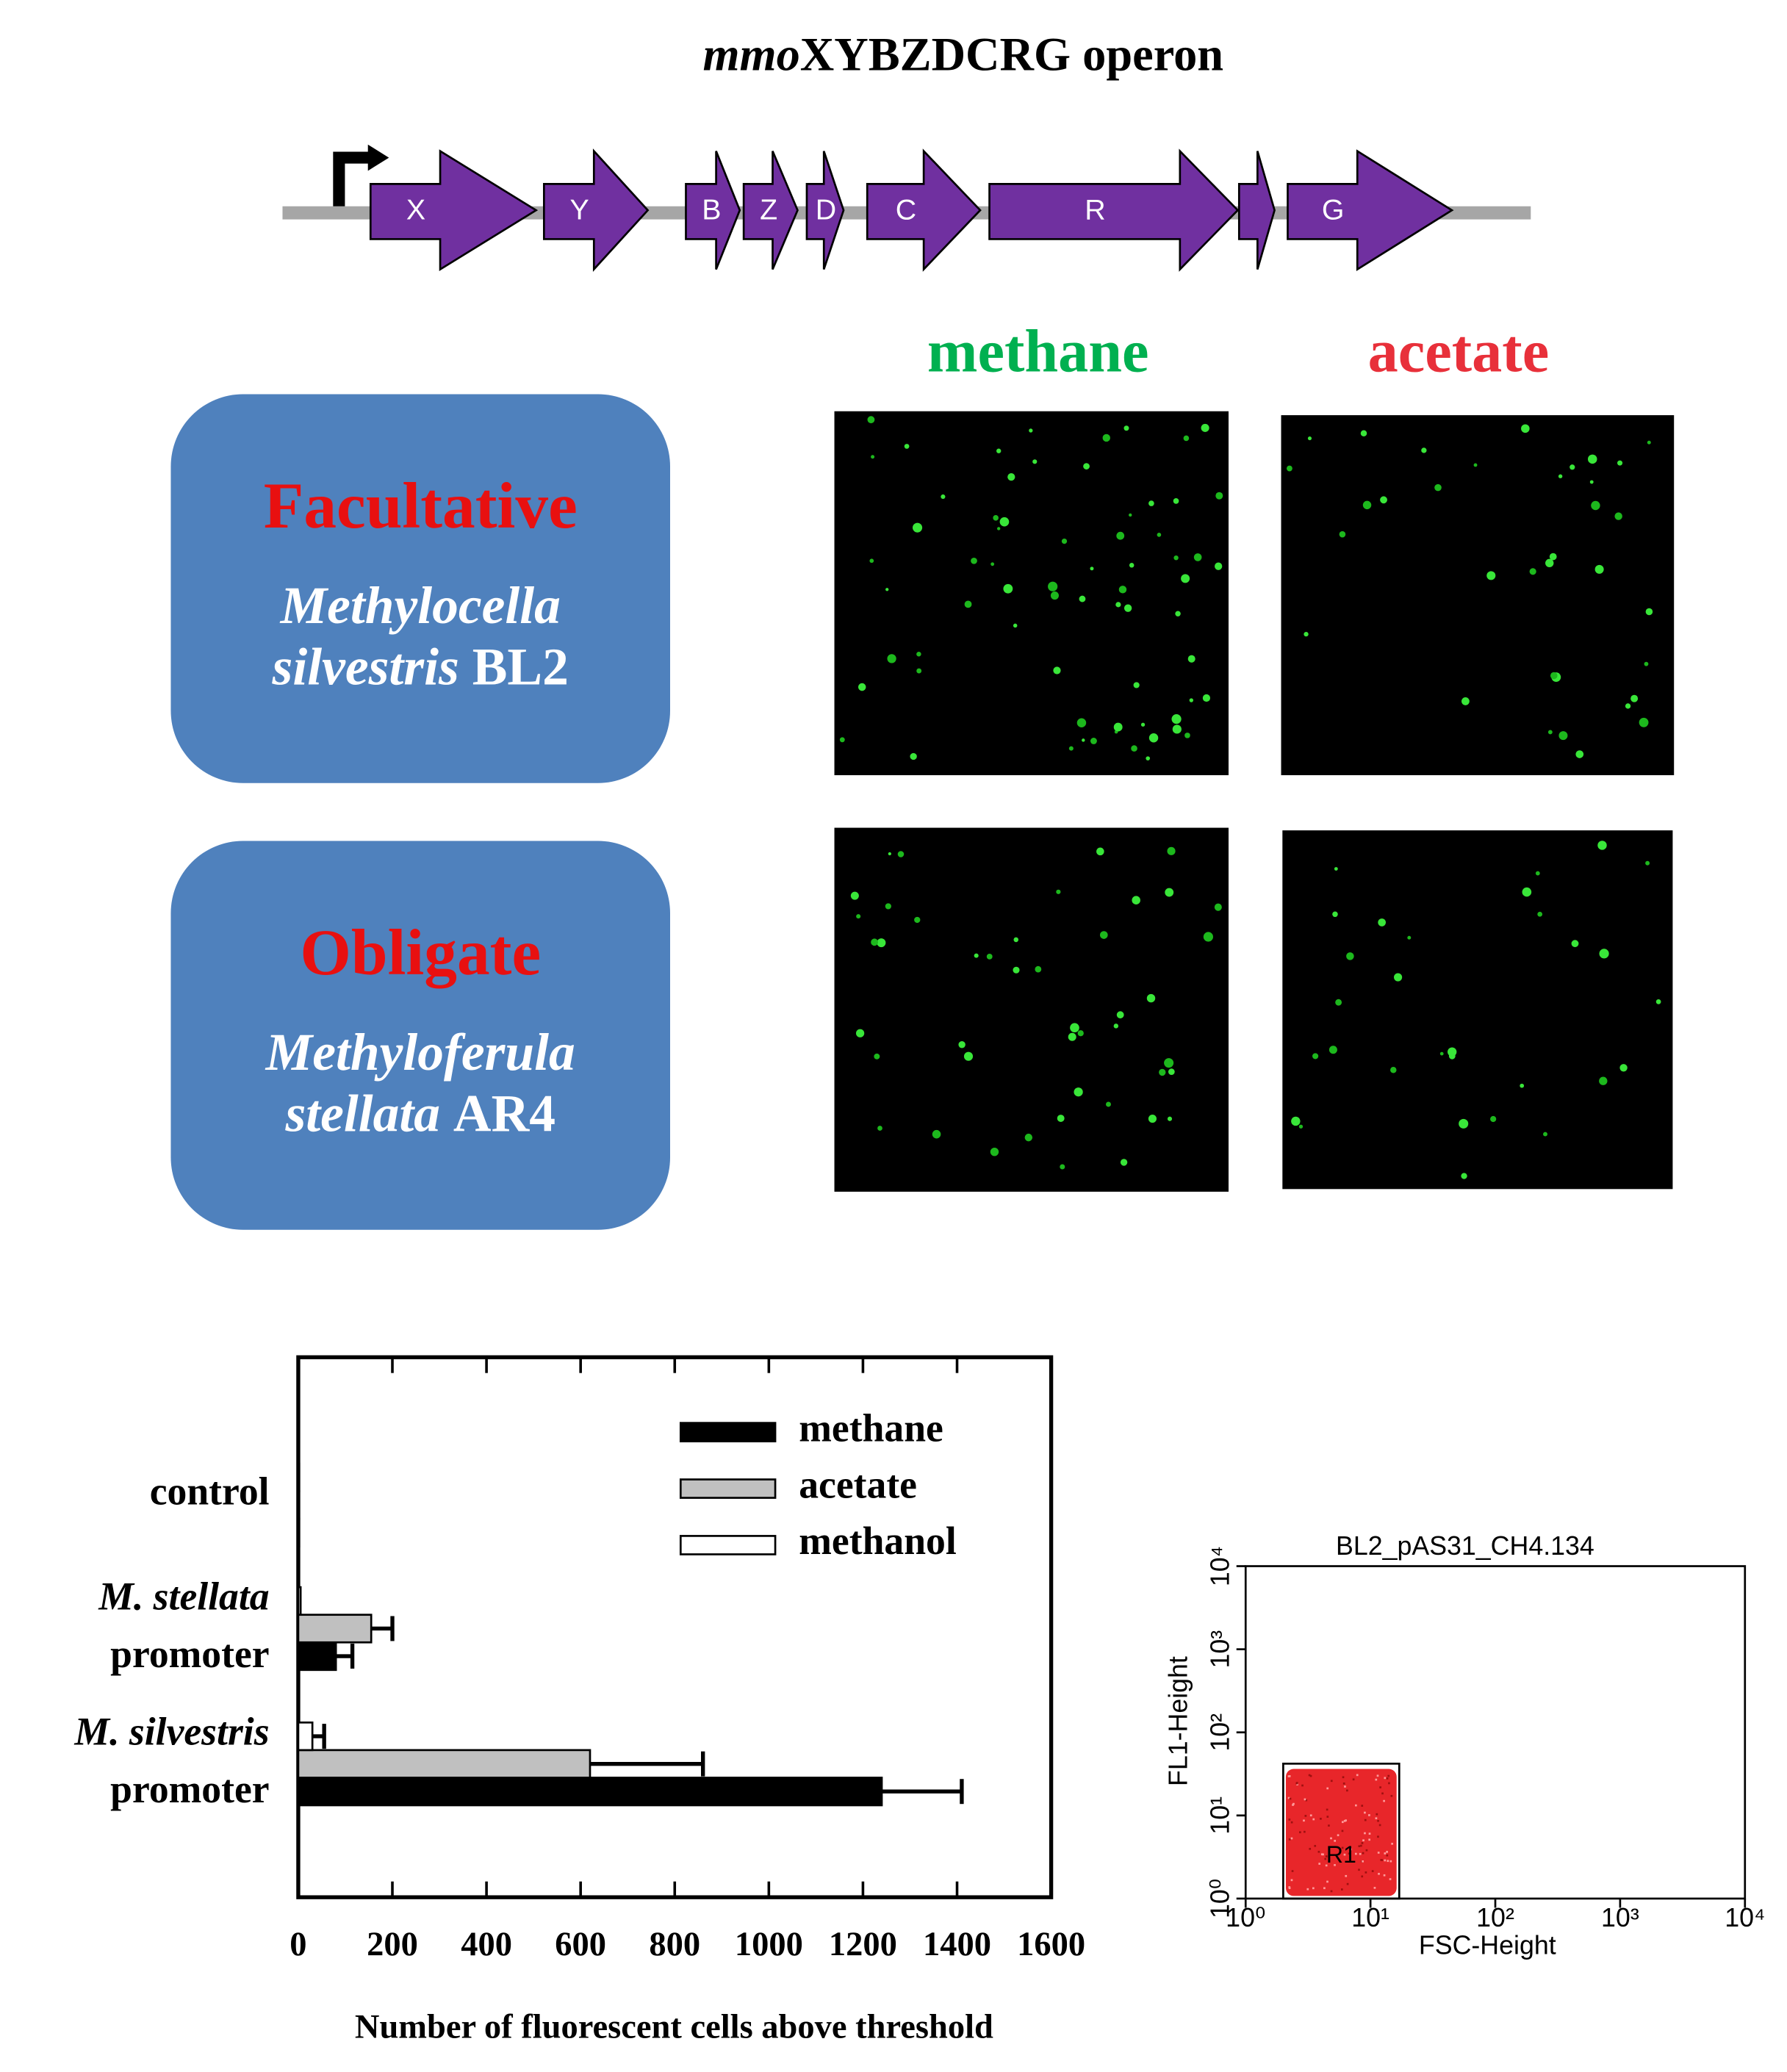 The height and width of the screenshot is (2072, 1787). What do you see at coordinates (1095, 209) in the screenshot?
I see `gene-label: R` at bounding box center [1095, 209].